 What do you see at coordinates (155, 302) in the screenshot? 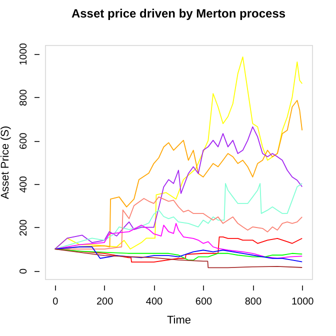
I see `x-tick-label: 400` at bounding box center [155, 302].